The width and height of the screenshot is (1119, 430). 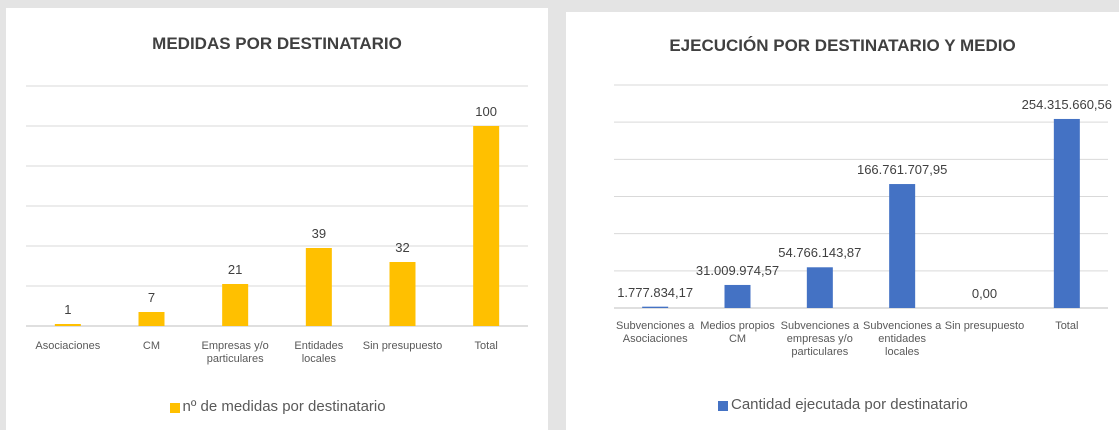 What do you see at coordinates (819, 339) in the screenshot?
I see `x-tick-label: Subvenciones a empresas y/o particulares` at bounding box center [819, 339].